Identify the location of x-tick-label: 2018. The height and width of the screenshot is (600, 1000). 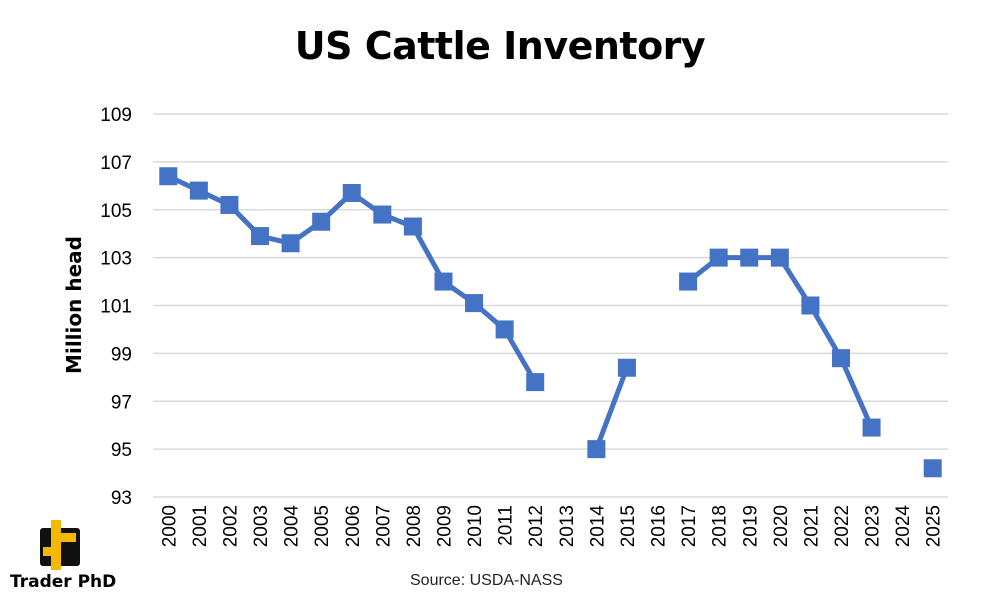
(720, 526).